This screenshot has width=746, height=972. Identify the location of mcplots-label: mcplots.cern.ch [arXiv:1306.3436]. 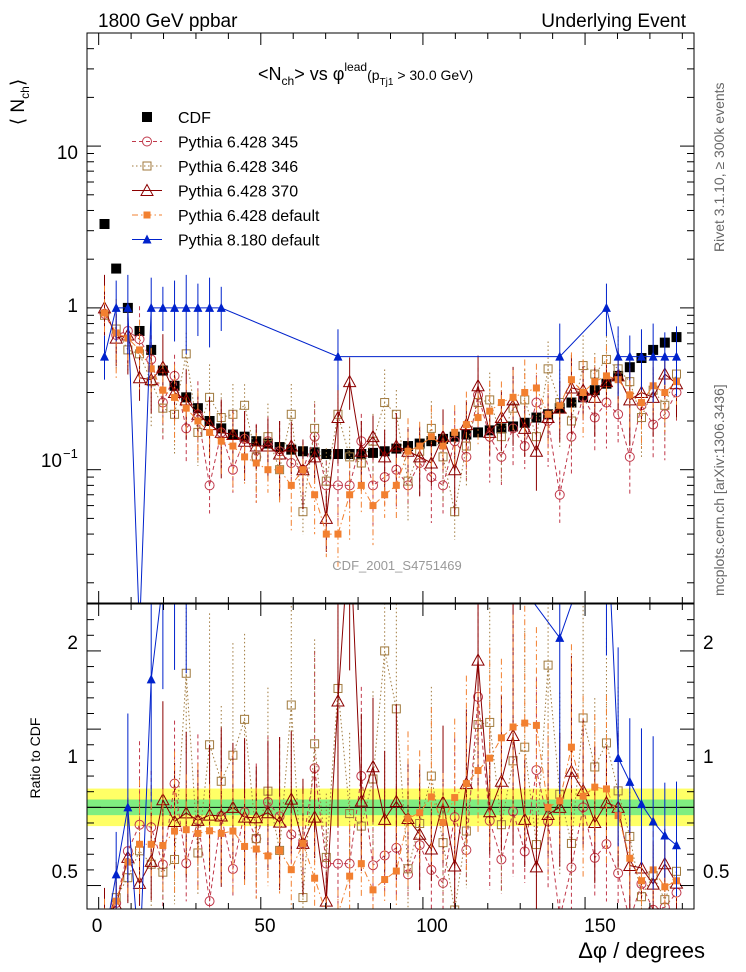
(719, 490).